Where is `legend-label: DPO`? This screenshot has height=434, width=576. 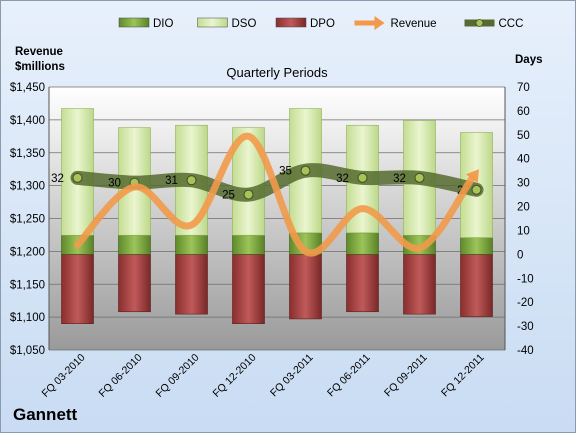
legend-label: DPO is located at coordinates (322, 24).